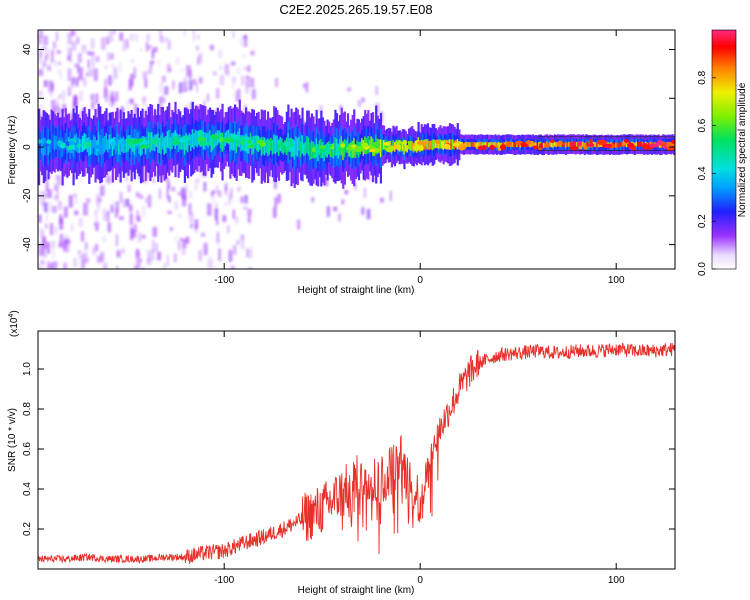 The width and height of the screenshot is (750, 600). What do you see at coordinates (355, 9) in the screenshot?
I see `figure-title: C2E2.2025.265.19.57.E08` at bounding box center [355, 9].